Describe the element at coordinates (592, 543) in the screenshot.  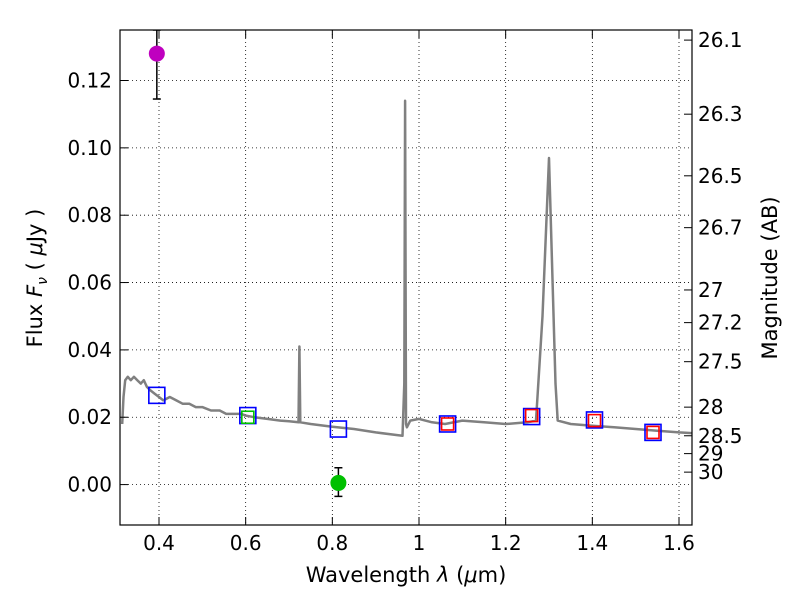
I see `x-tick-label: 1.4` at that location.